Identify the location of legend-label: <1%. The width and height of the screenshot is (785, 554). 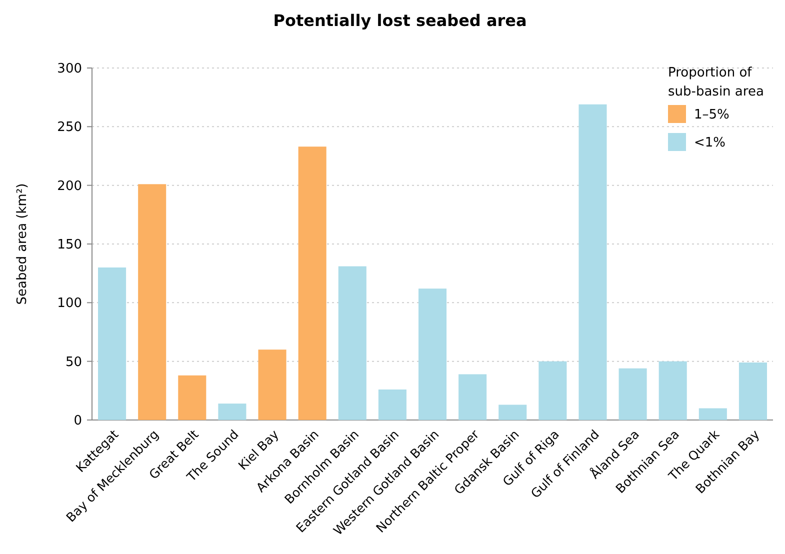
(710, 143).